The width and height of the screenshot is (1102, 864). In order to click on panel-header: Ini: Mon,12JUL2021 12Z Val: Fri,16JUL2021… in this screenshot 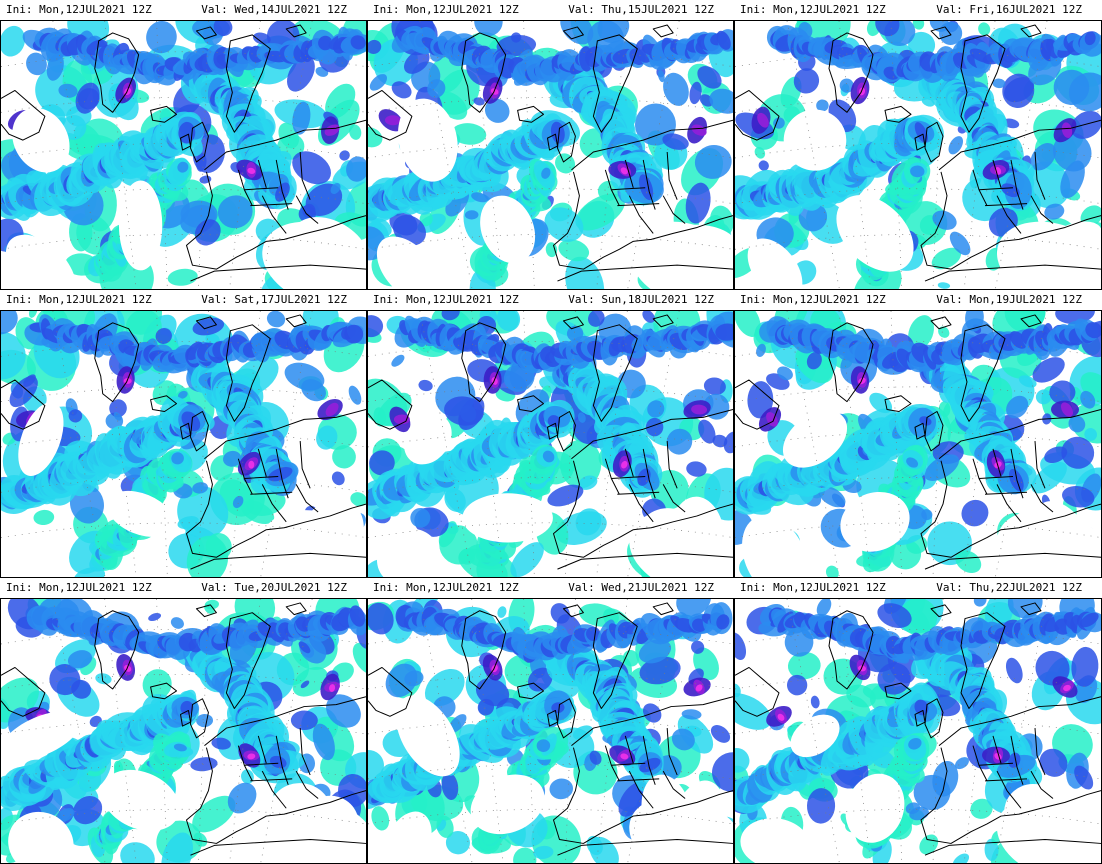, I will do `click(918, 10)`.